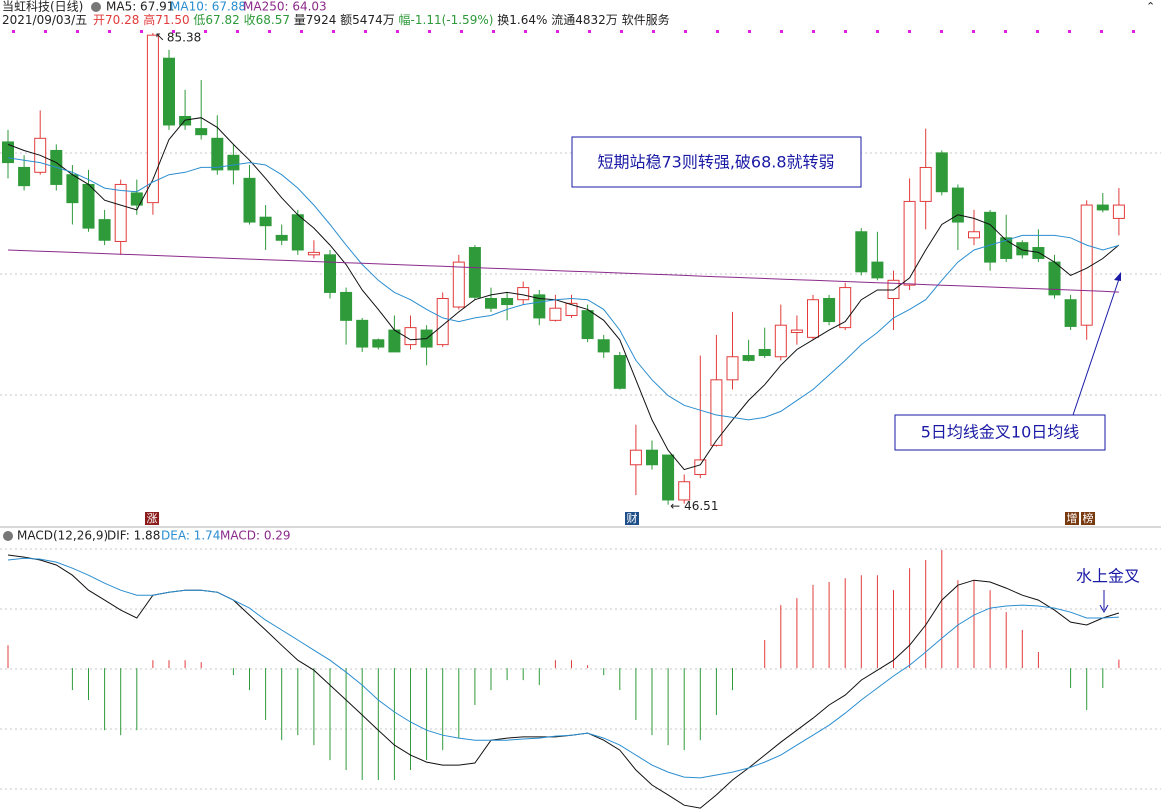 This screenshot has width=1161, height=809. Describe the element at coordinates (446, 19) in the screenshot. I see `quote-change: 幅-1.11(-1.59%)` at that location.